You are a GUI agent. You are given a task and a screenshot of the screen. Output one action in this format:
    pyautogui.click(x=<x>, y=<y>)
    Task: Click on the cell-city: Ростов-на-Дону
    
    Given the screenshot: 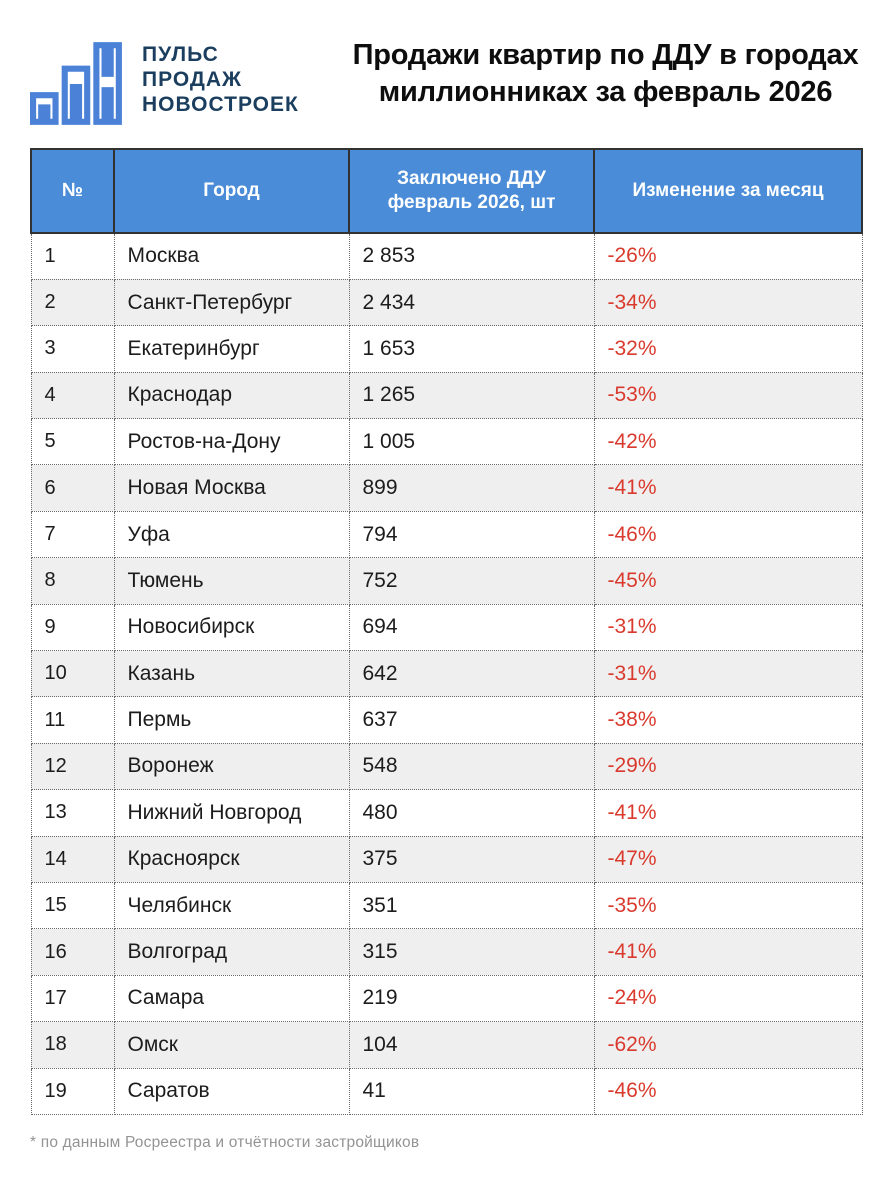 What is the action you would take?
    pyautogui.click(x=231, y=442)
    